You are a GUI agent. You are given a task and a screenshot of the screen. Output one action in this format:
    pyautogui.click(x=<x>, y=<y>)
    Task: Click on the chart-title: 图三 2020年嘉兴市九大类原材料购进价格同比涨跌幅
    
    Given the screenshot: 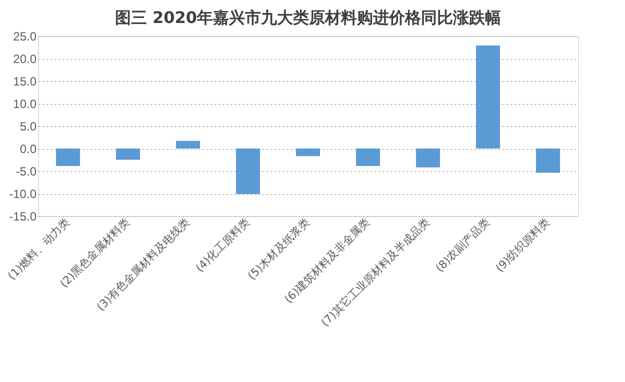 What is the action you would take?
    pyautogui.click(x=308, y=17)
    